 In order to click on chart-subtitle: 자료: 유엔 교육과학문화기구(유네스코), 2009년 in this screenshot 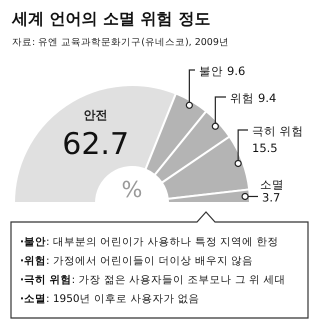, I will do `click(120, 42)`.